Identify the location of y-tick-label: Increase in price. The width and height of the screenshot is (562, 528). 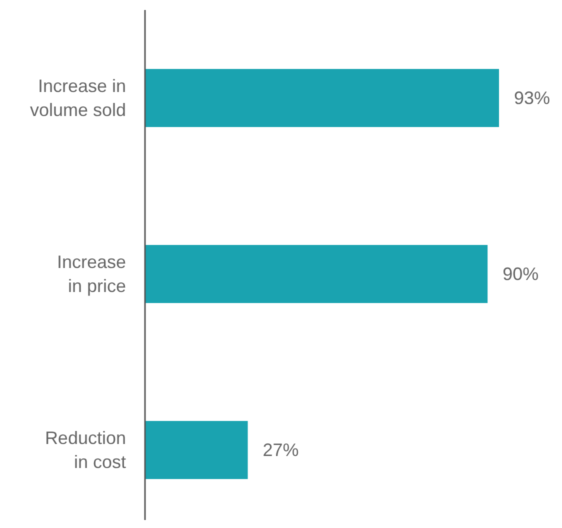
(91, 274).